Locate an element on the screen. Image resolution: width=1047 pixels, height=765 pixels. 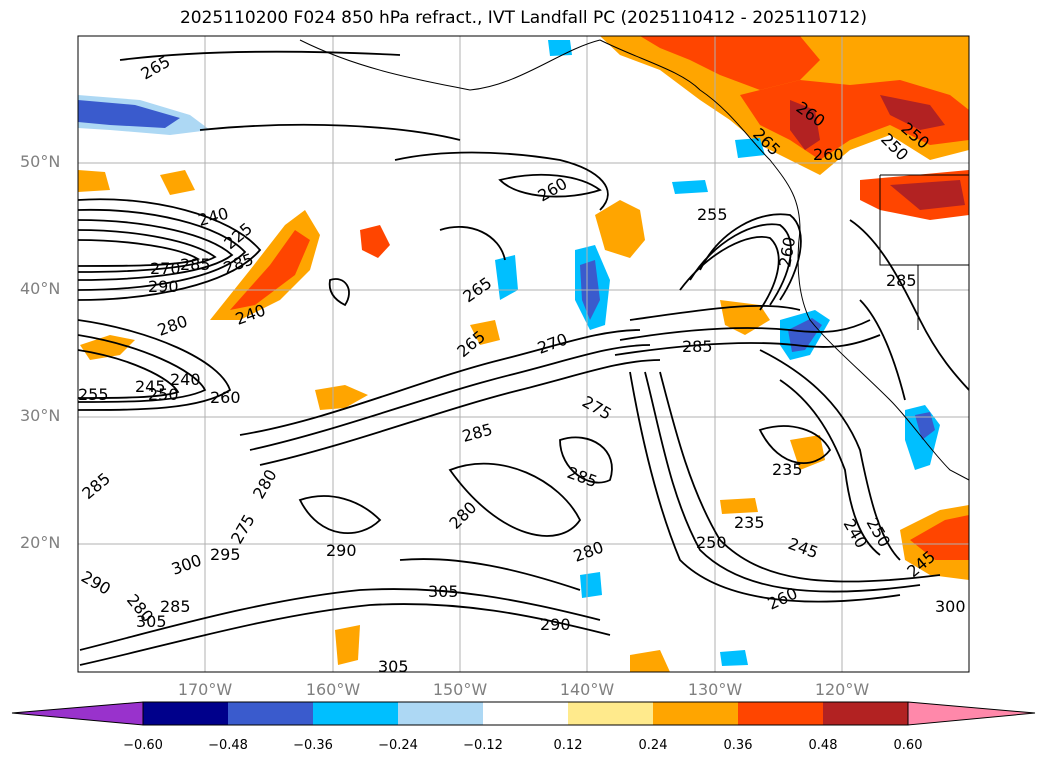
colorbar-tick-label: 0.12 is located at coordinates (568, 745).